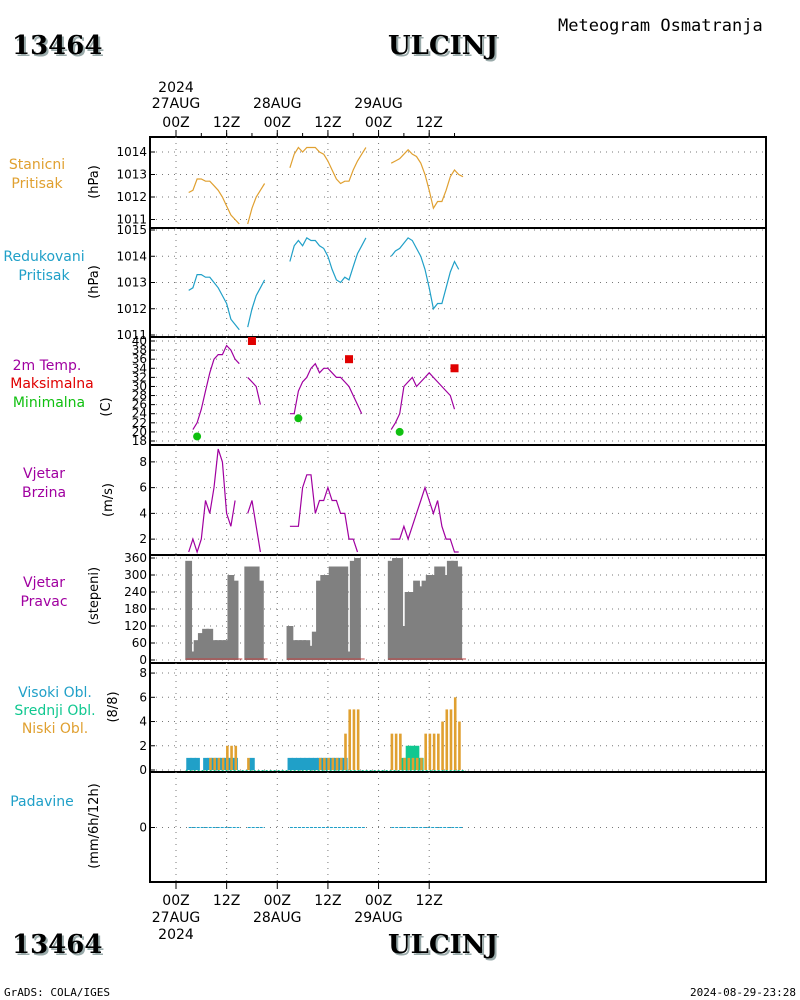 The height and width of the screenshot is (1000, 800). What do you see at coordinates (139, 643) in the screenshot?
I see `wind_dir-ytick-label-1: 60` at bounding box center [139, 643].